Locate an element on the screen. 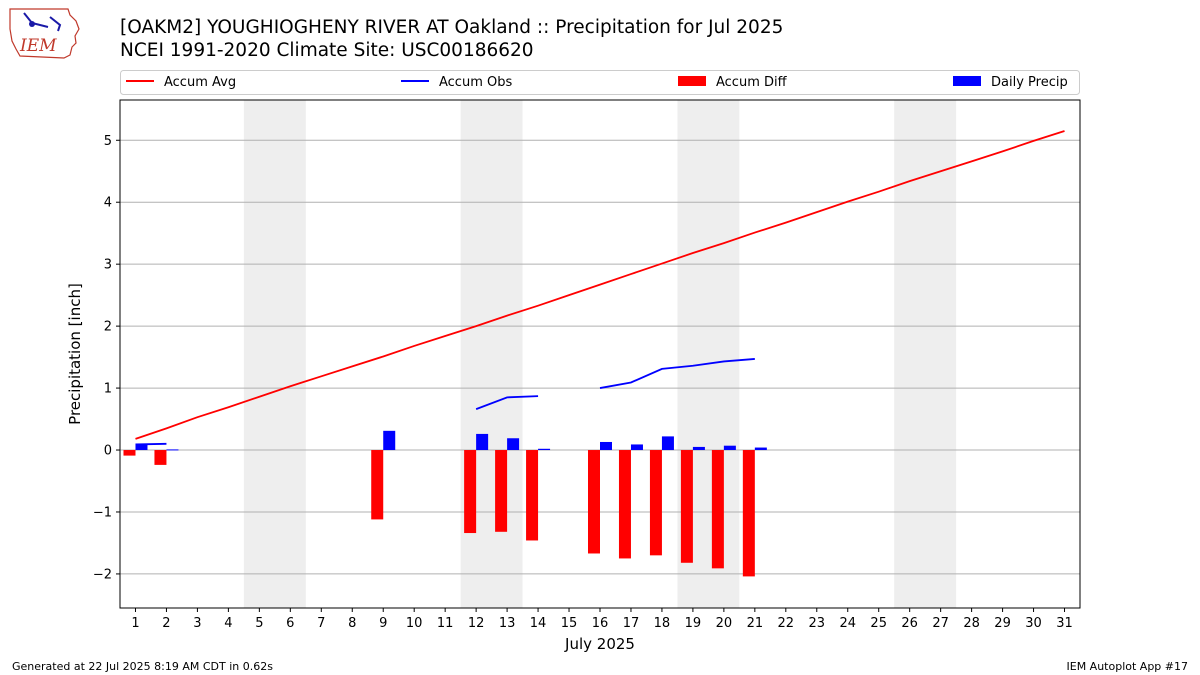 The image size is (1200, 675). x-tick-label: 24 is located at coordinates (847, 623).